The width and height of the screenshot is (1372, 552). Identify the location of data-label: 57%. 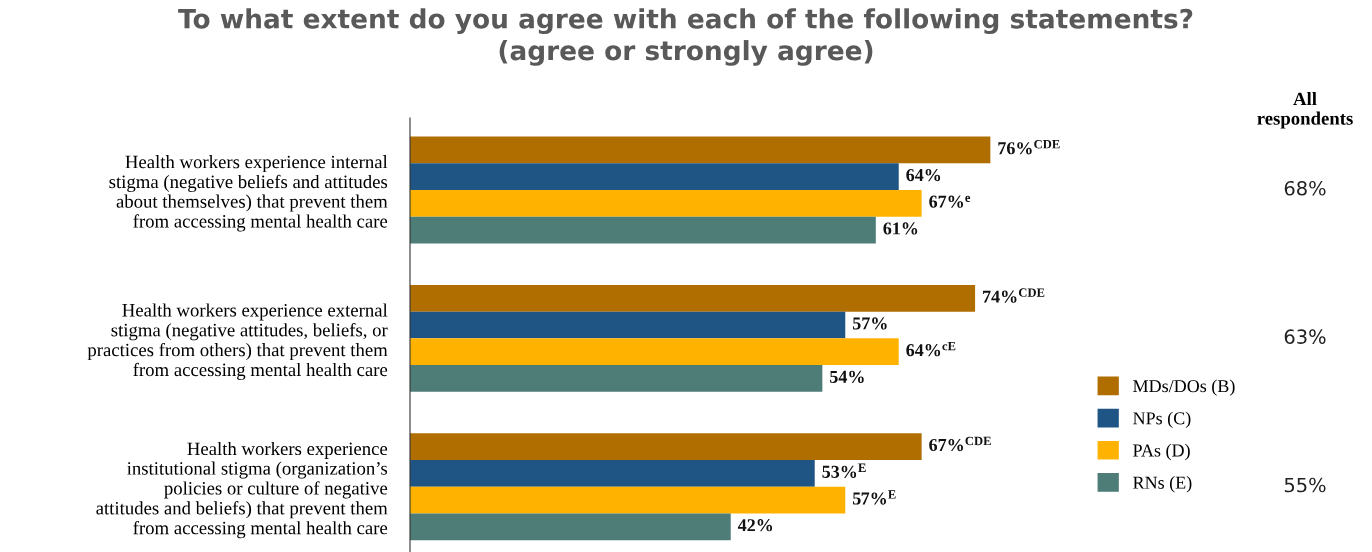
(869, 323).